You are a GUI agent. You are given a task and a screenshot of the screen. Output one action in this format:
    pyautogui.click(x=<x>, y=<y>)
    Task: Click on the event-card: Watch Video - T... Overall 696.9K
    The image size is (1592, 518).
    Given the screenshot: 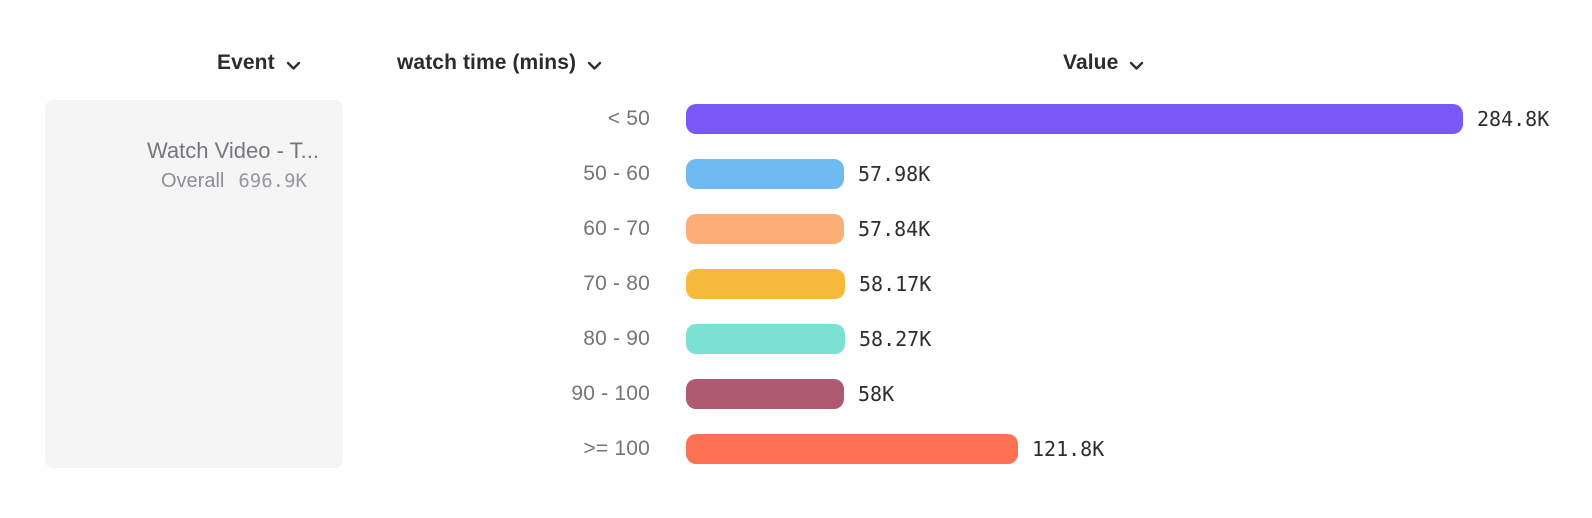 What is the action you would take?
    pyautogui.click(x=194, y=284)
    